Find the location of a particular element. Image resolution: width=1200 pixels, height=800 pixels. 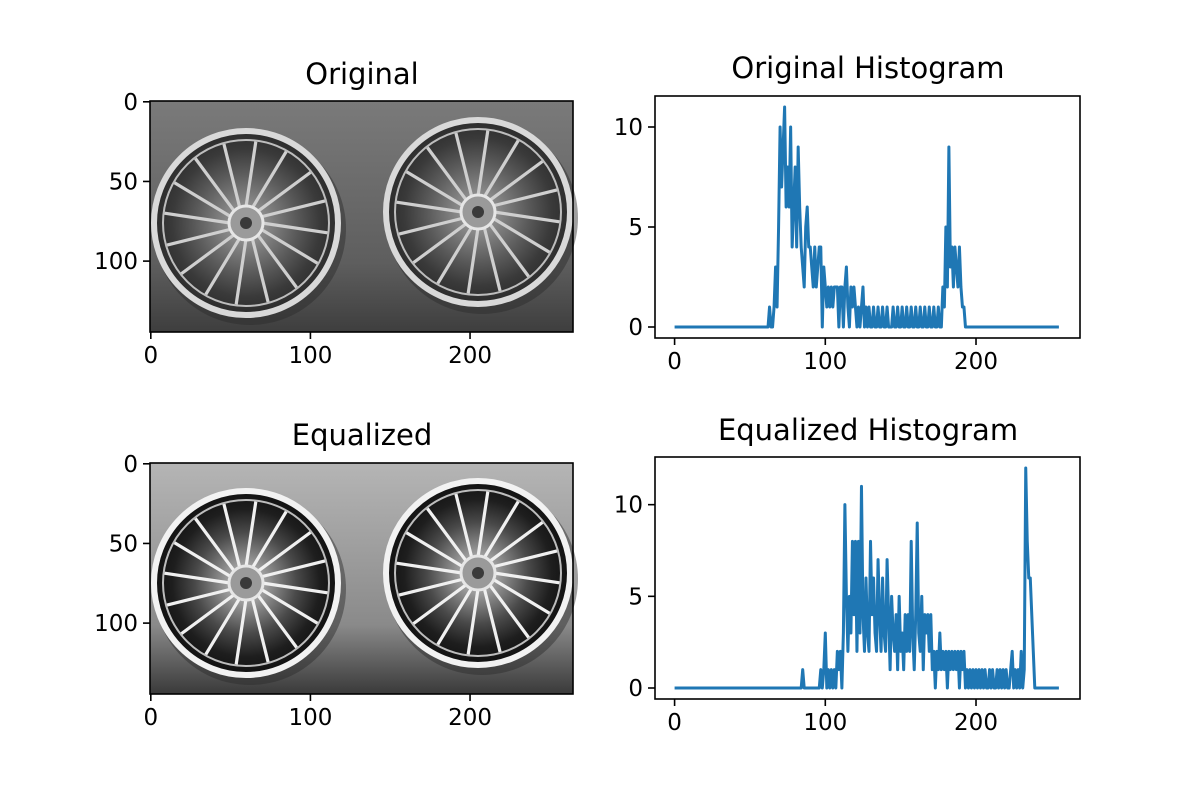

panel-title: Equalized Histogram is located at coordinates (868, 430).